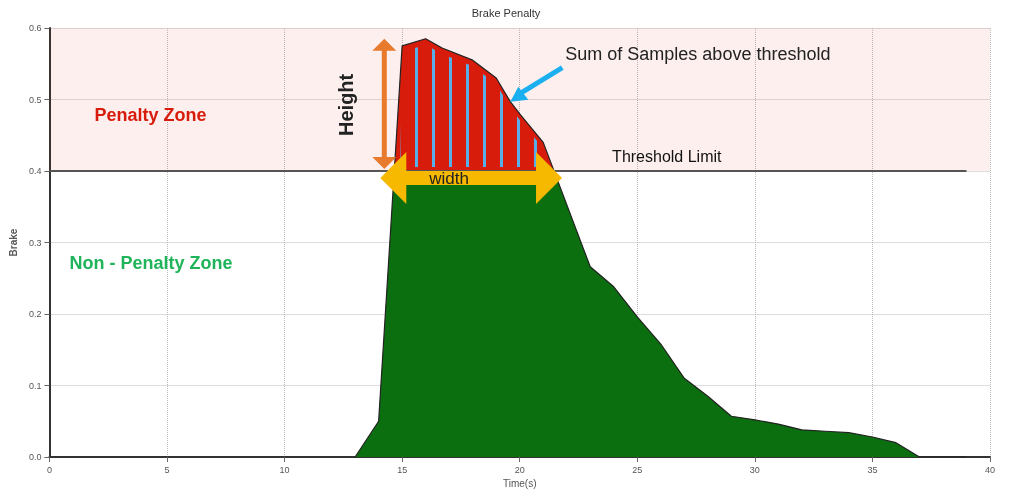 Image resolution: width=1012 pixels, height=495 pixels. Describe the element at coordinates (872, 469) in the screenshot. I see `x-tick-label: 35` at that location.